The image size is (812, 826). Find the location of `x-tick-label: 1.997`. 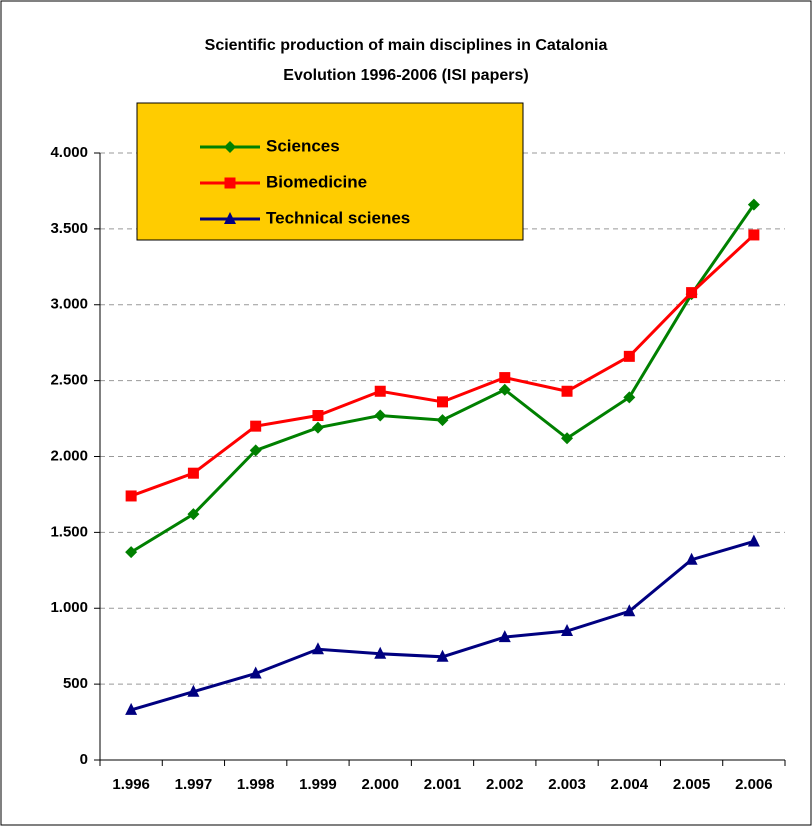

x-tick-label: 1.997 is located at coordinates (194, 784).